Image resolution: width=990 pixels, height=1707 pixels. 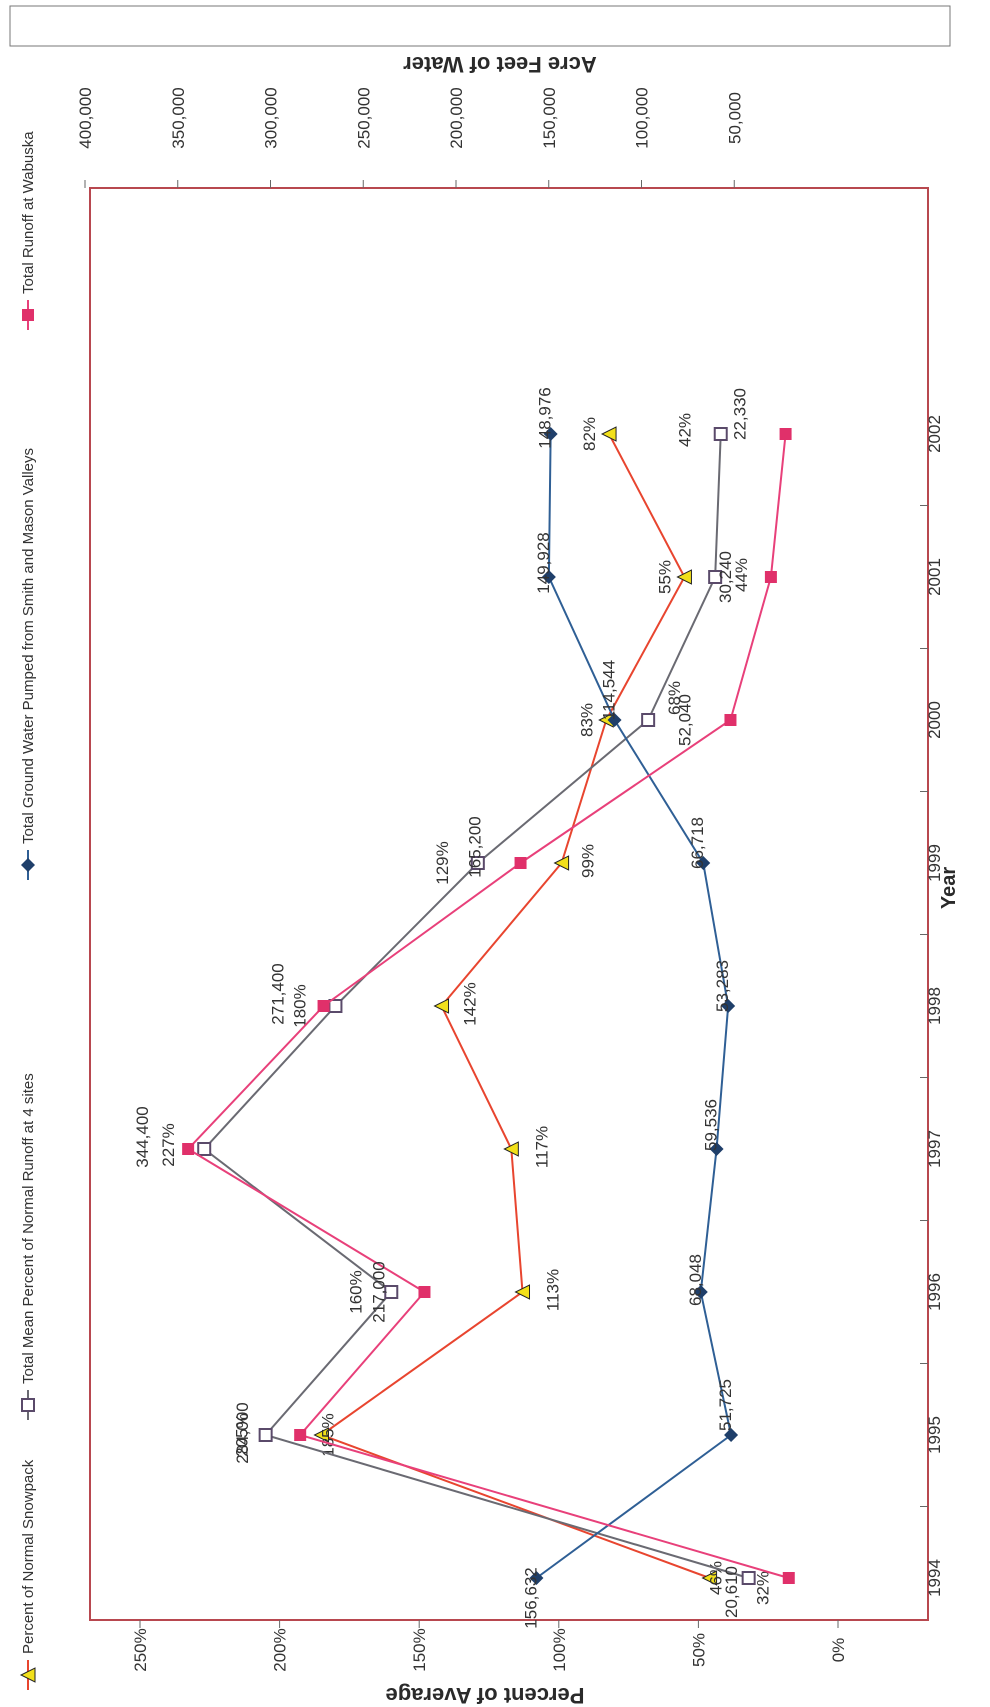 I want to click on left-axis-tick-label: 100%, so click(x=559, y=1649).